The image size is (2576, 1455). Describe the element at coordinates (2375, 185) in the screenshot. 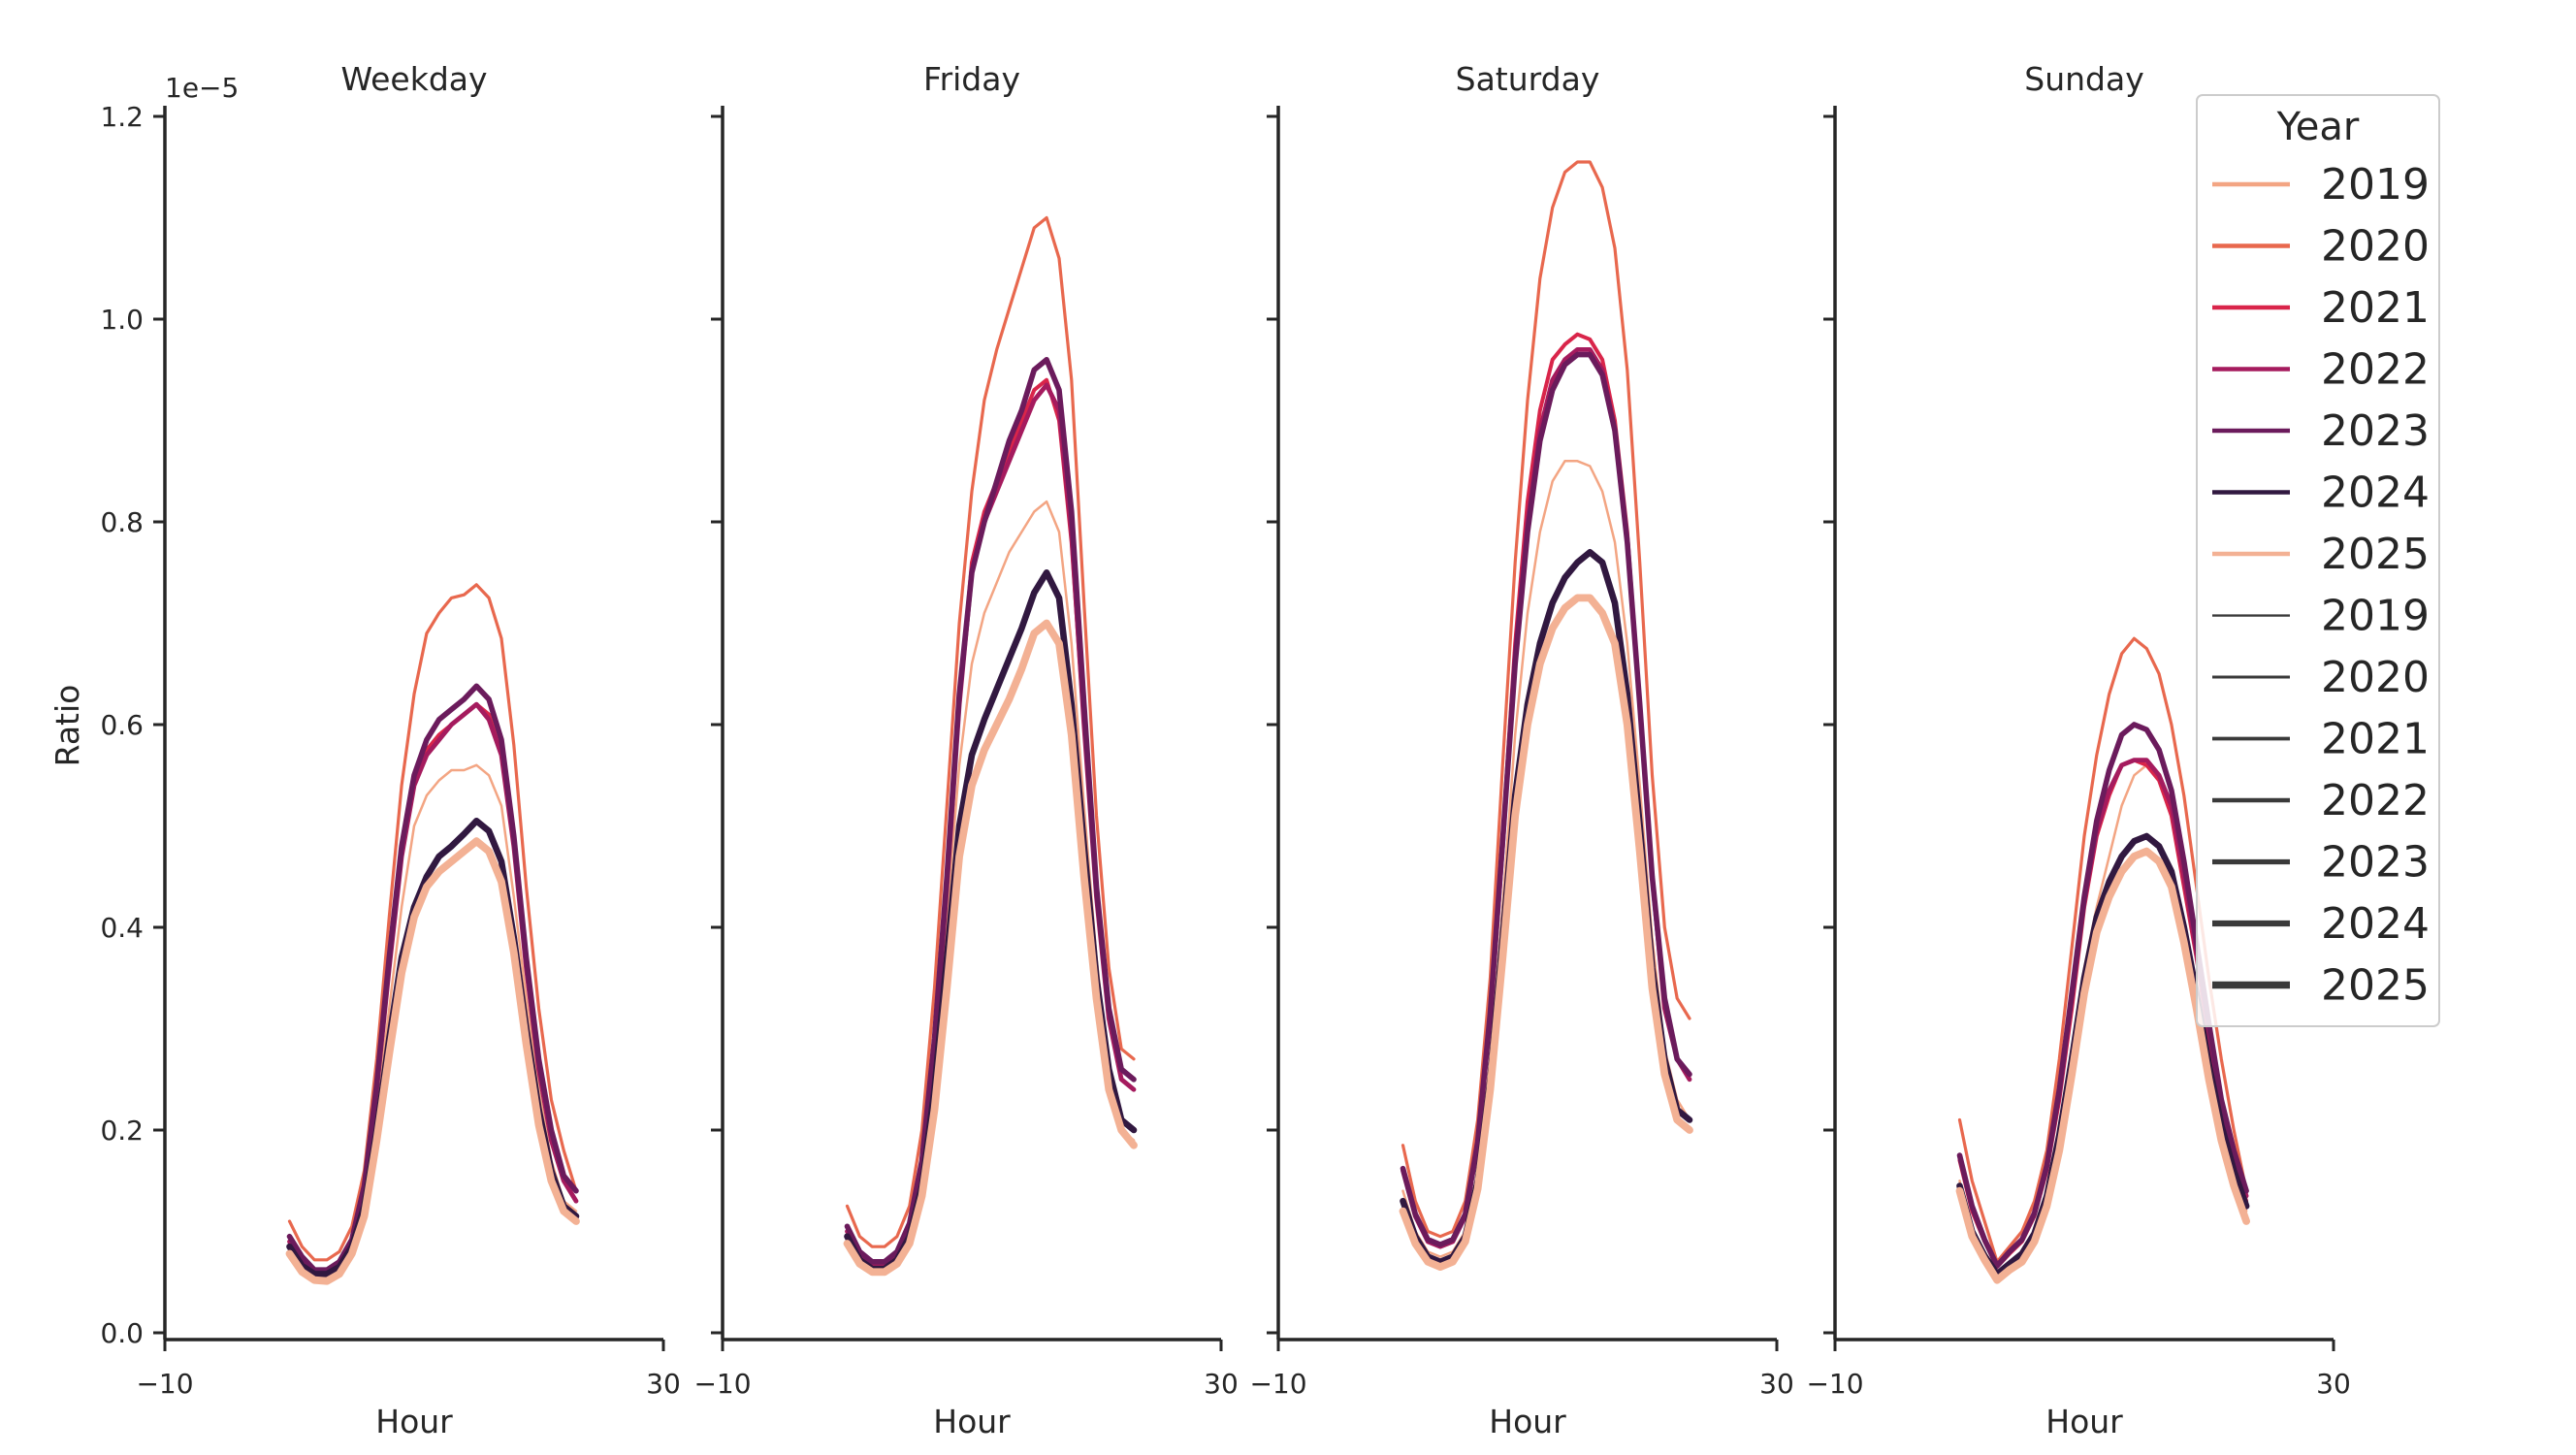

I see `legend-hue-label: 2019` at that location.